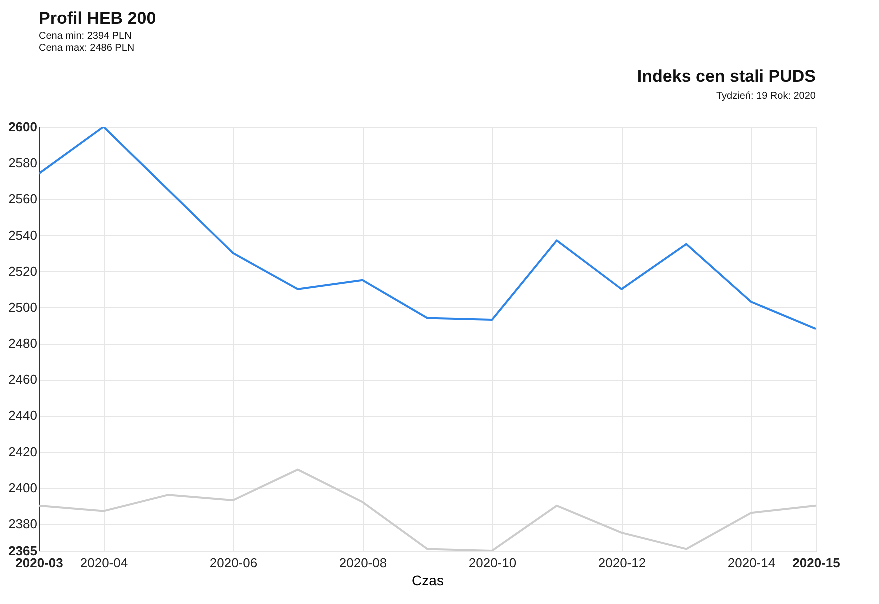 The image size is (879, 604). I want to click on text: Indeks cen stali PUDS, so click(726, 76).